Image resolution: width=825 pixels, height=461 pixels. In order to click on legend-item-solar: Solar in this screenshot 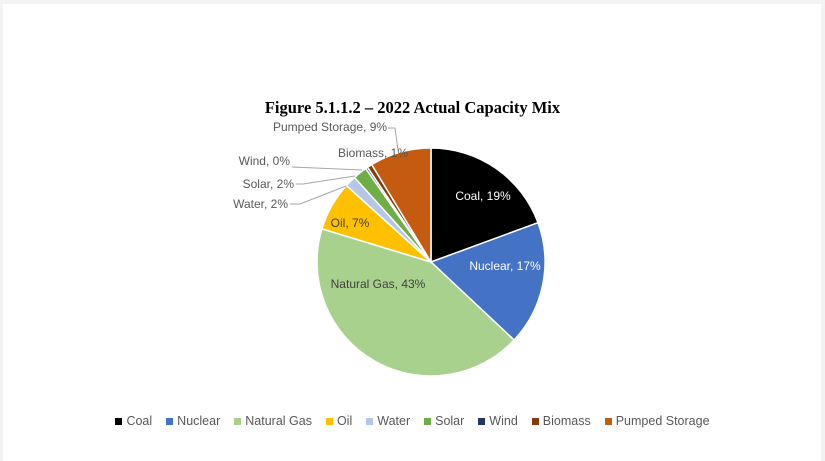, I will do `click(444, 421)`.